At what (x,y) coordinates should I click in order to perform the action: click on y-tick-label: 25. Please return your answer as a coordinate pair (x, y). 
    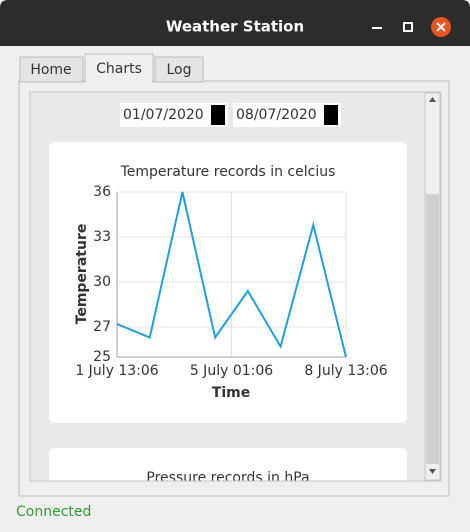
    Looking at the image, I should click on (102, 357).